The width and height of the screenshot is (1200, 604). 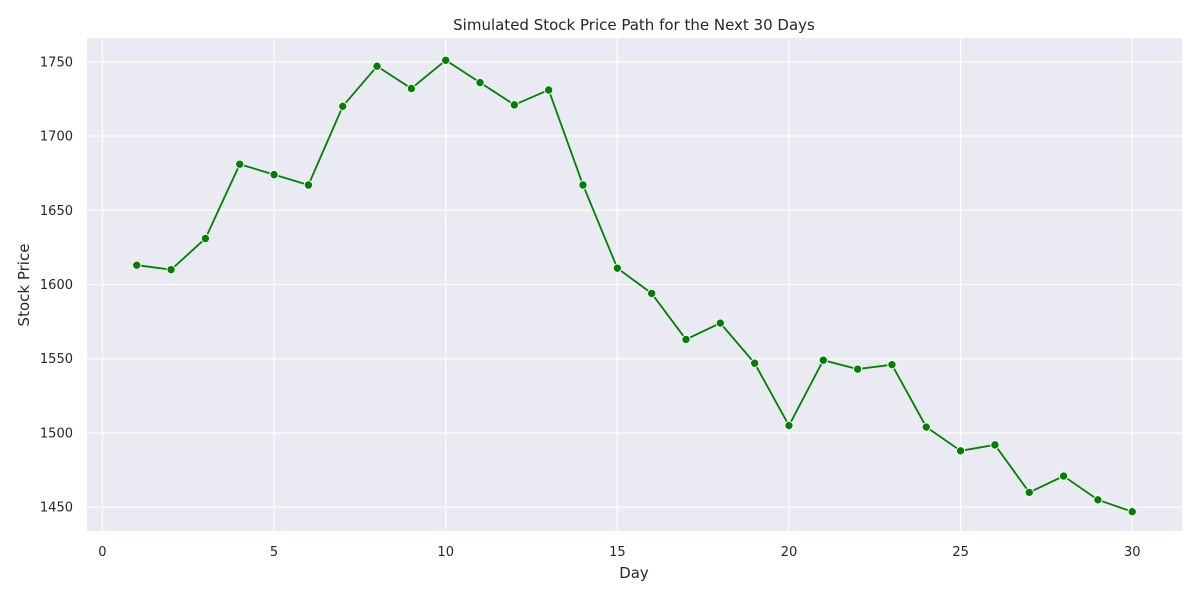 I want to click on y-tick-label: 1600, so click(x=56, y=285).